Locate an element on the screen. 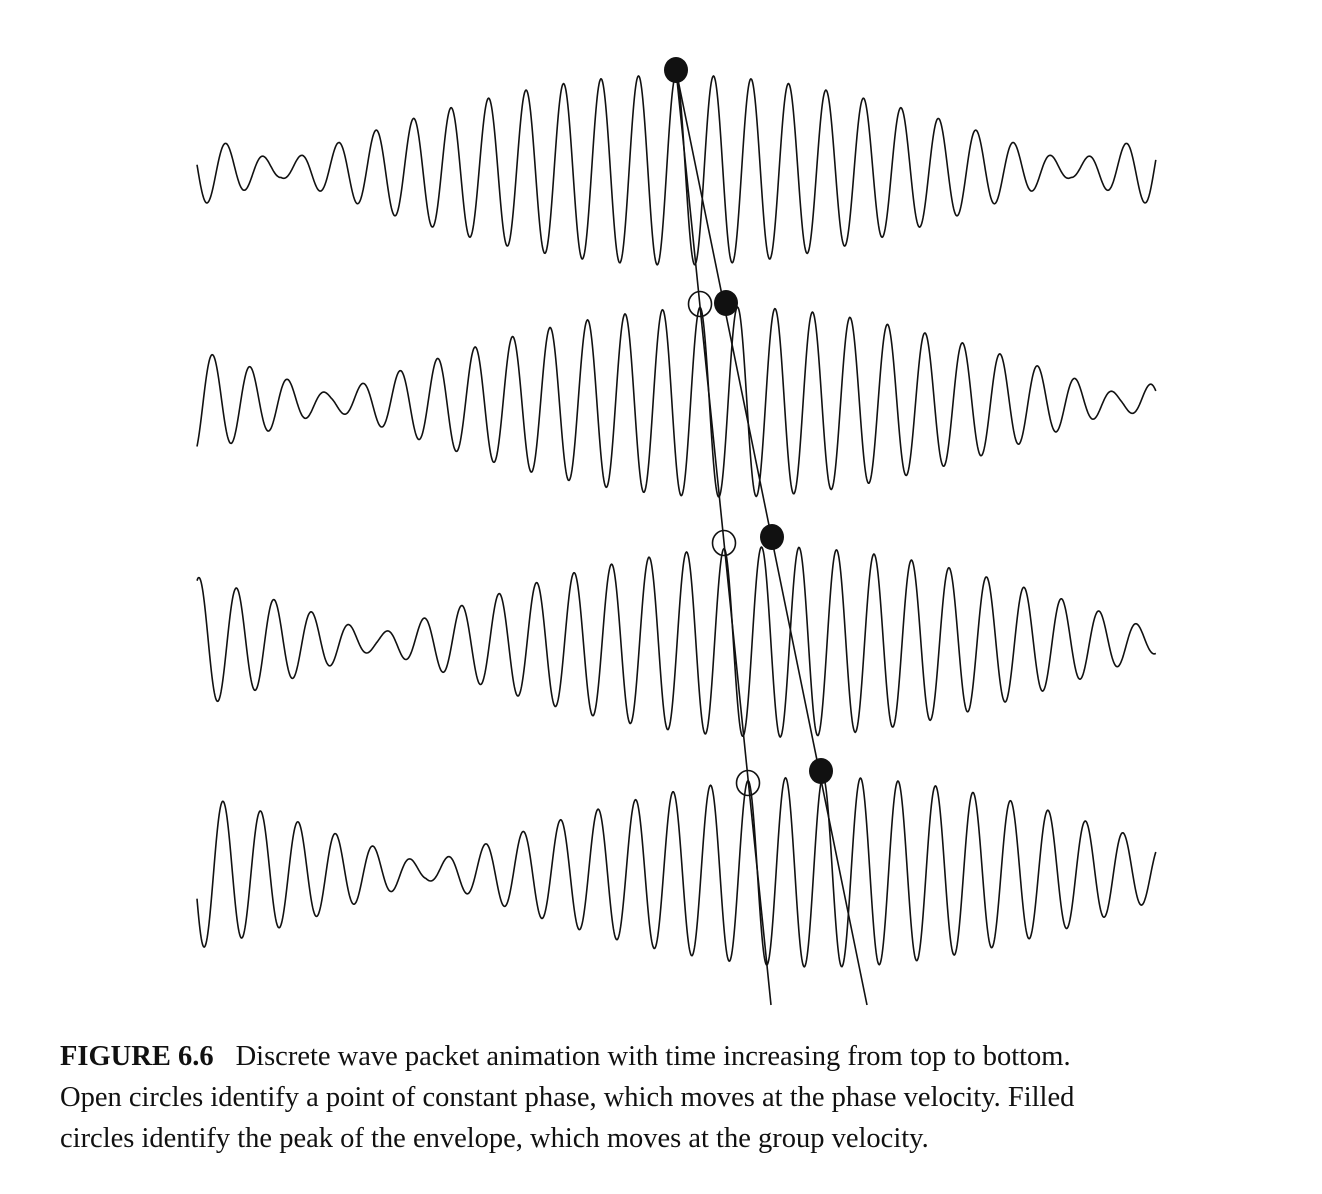  markers is located at coordinates (748, 427).